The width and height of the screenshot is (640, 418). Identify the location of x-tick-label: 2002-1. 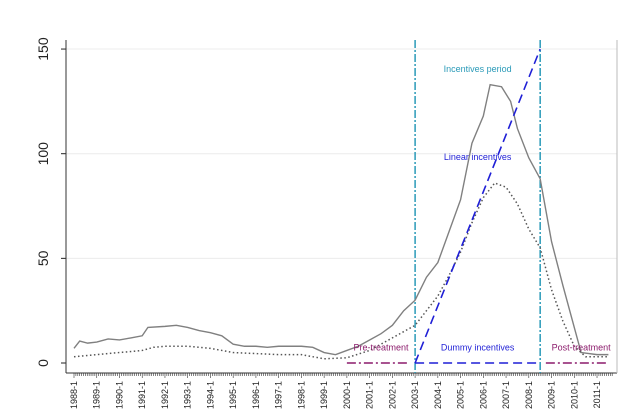
(392, 395).